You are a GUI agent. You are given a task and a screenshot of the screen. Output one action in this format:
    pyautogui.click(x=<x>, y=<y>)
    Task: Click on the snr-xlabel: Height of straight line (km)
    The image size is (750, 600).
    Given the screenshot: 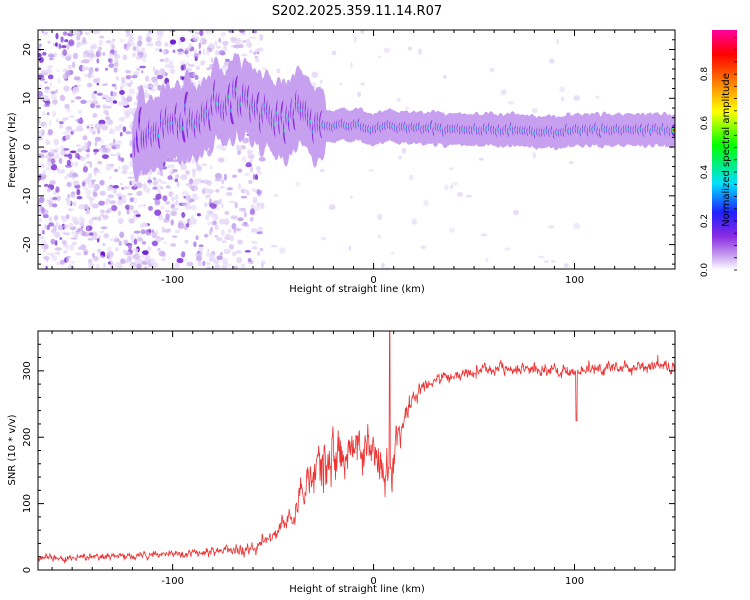 What is the action you would take?
    pyautogui.click(x=357, y=589)
    